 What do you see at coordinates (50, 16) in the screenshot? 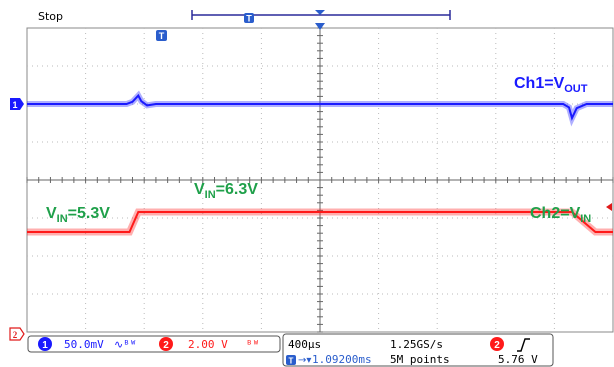
I see `acquisition-status: Stop` at bounding box center [50, 16].